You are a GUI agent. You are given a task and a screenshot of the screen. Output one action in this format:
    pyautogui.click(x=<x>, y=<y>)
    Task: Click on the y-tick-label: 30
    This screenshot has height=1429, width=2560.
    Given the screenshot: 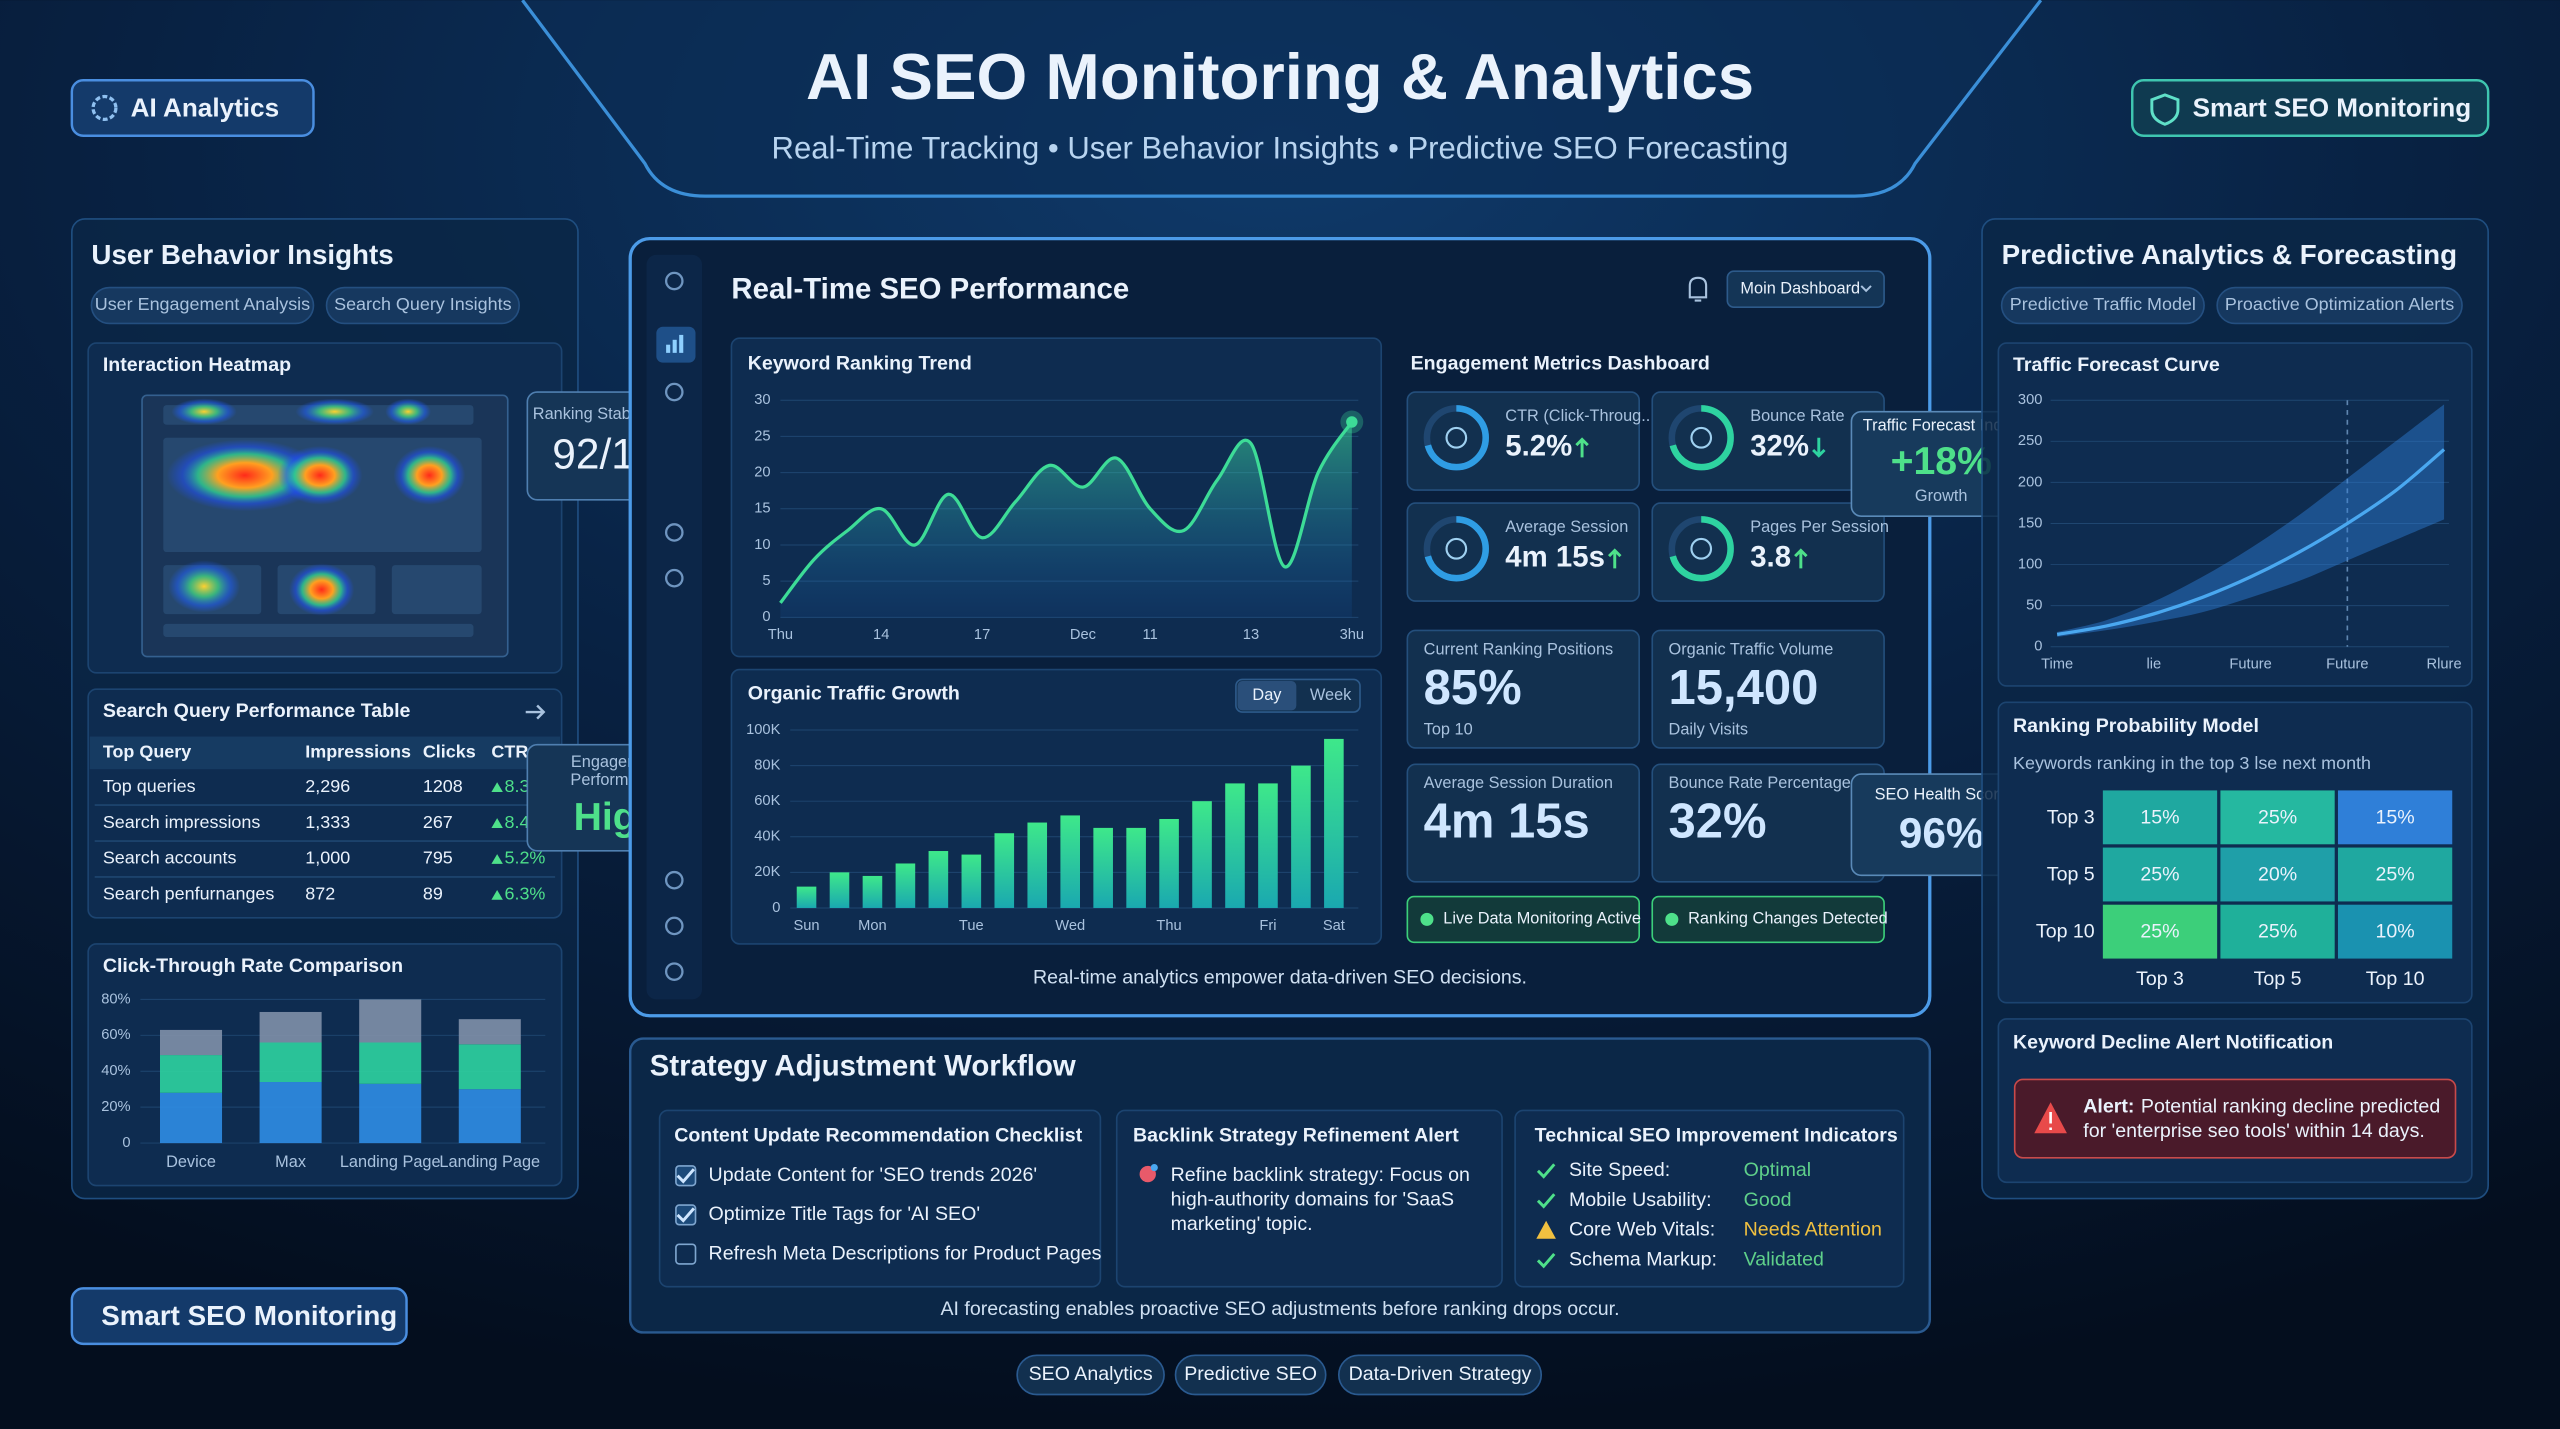 What is the action you would take?
    pyautogui.click(x=762, y=400)
    